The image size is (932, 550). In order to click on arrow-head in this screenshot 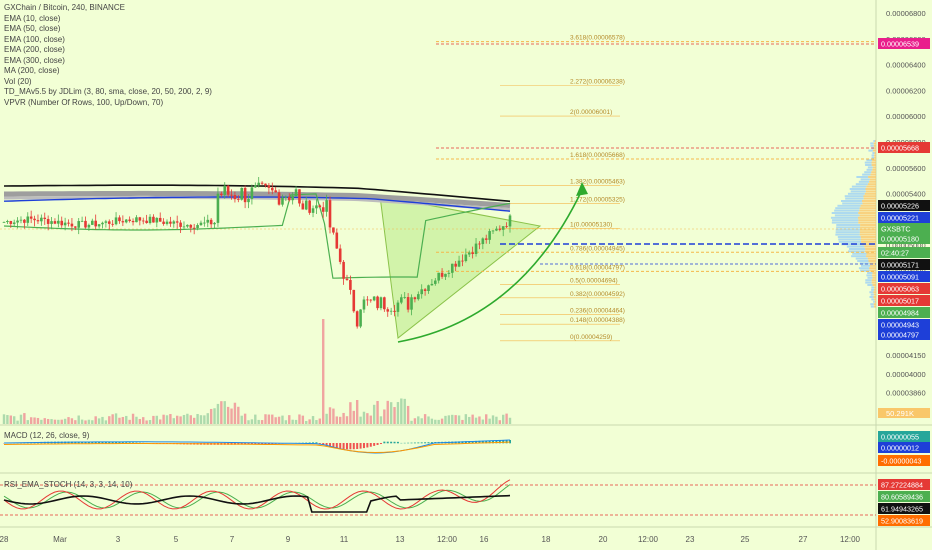, I will do `click(582, 189)`.